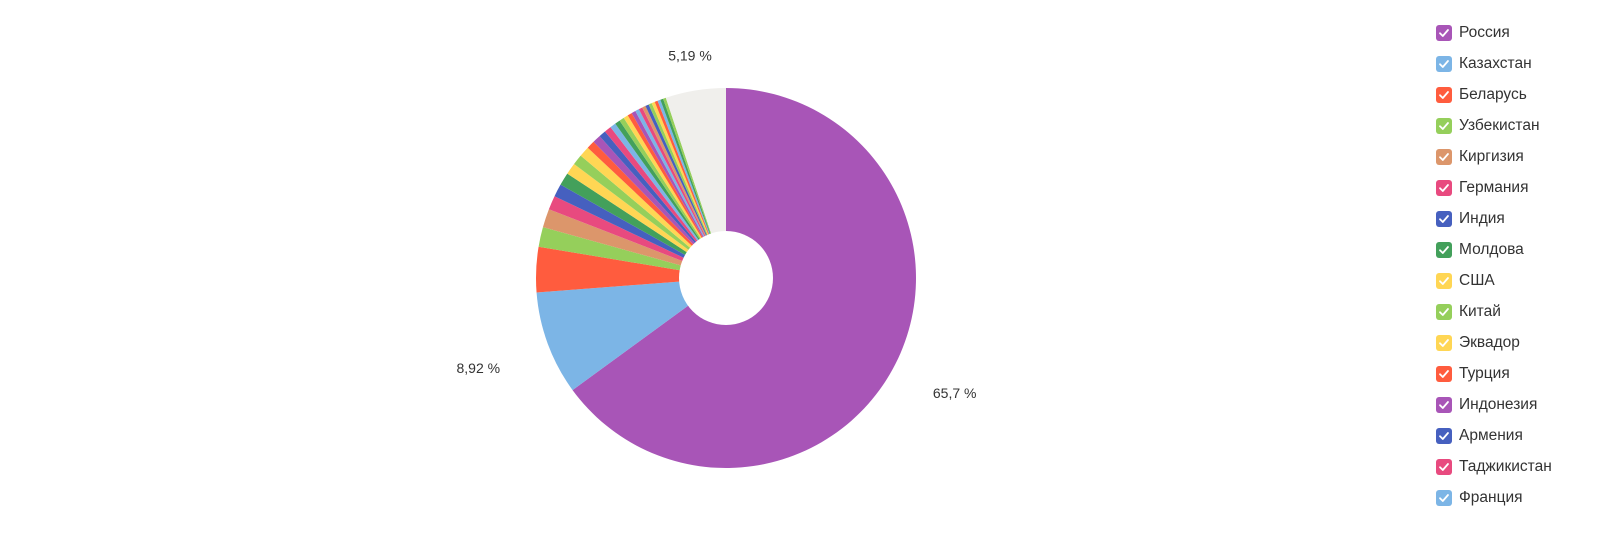 Image resolution: width=1598 pixels, height=537 pixels. I want to click on legend-item: Франция, so click(1494, 497).